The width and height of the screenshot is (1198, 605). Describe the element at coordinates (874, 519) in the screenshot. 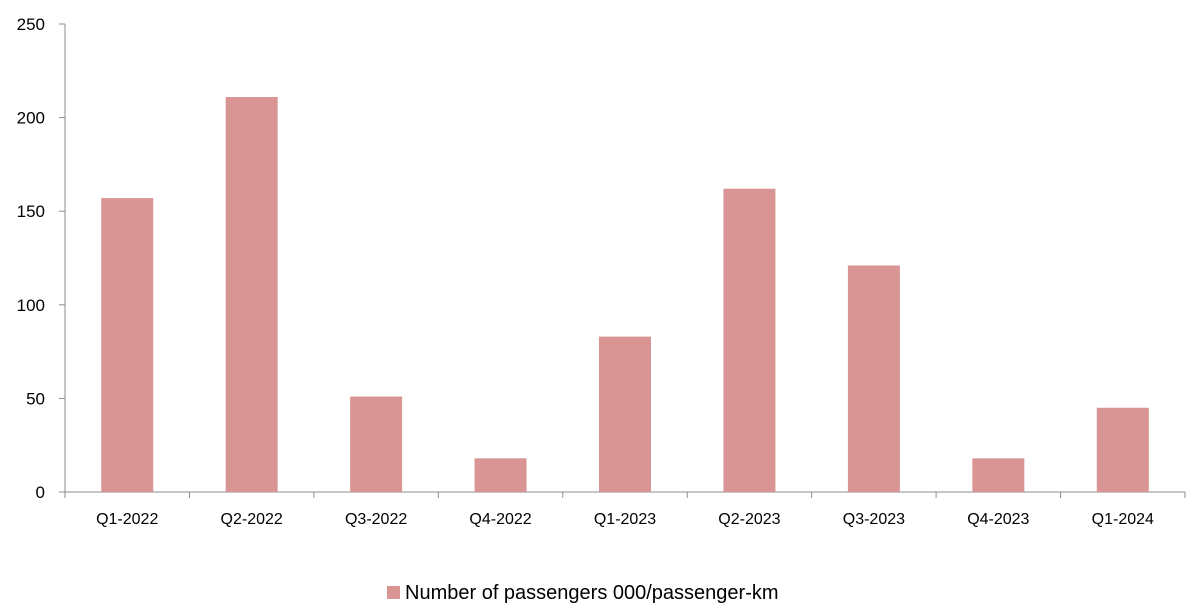

I see `x-tick-label: Q3-2023` at that location.